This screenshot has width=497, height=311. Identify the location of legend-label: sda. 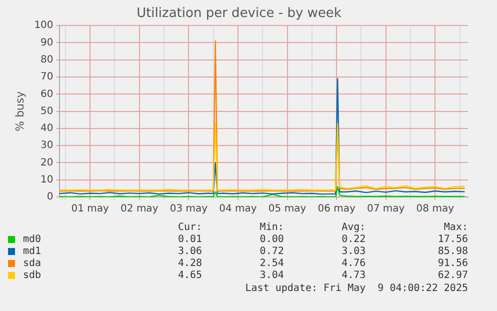
(32, 264).